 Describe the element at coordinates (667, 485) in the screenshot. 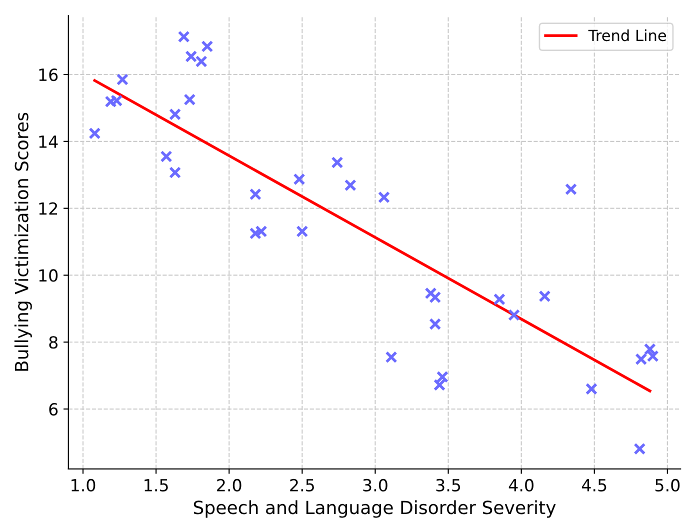

I see `x-tick-label: 5.0` at that location.